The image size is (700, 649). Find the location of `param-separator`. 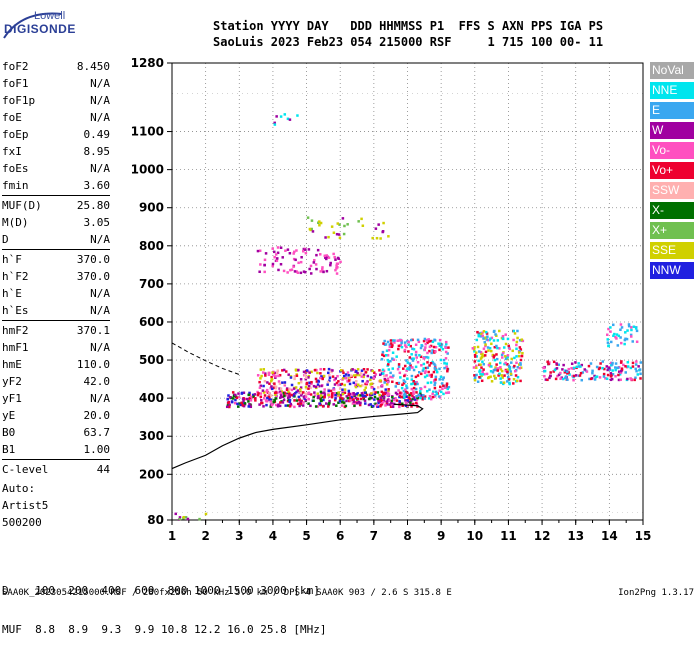

param-separator is located at coordinates (56, 320).